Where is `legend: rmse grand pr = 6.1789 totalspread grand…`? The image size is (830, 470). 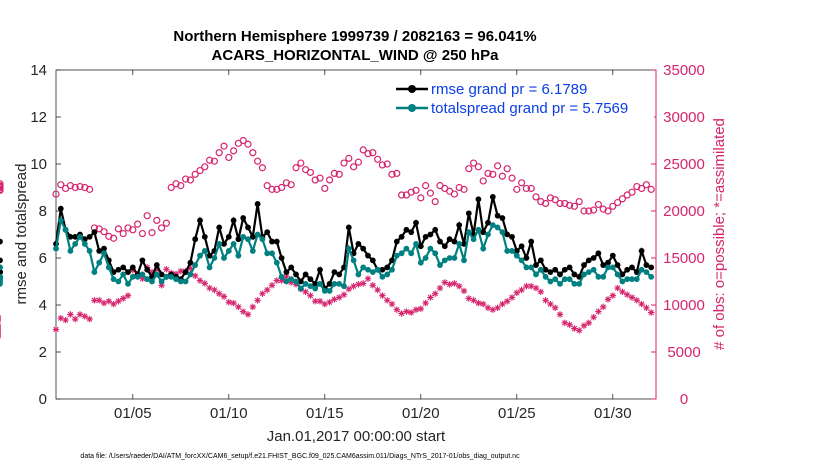
legend: rmse grand pr = 6.1789 totalspread grand… is located at coordinates (523, 98).